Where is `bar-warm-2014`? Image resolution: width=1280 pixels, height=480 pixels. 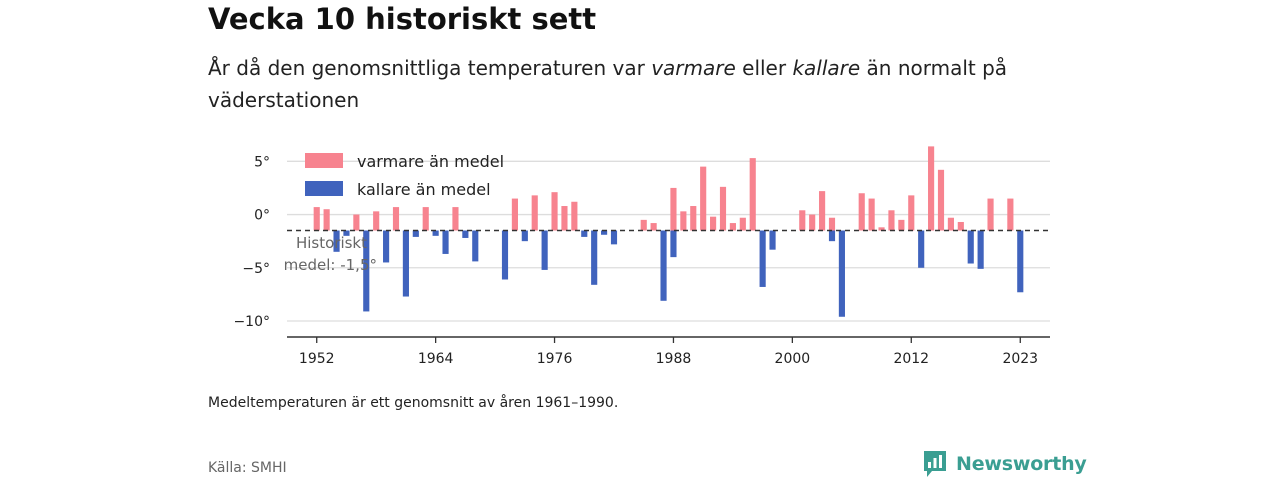
bar-warm-2014 is located at coordinates (931, 188).